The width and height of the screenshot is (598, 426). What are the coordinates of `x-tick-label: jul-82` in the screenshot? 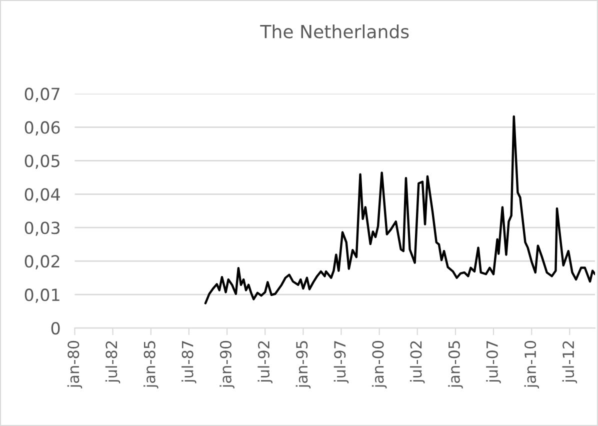 It's located at (112, 362).